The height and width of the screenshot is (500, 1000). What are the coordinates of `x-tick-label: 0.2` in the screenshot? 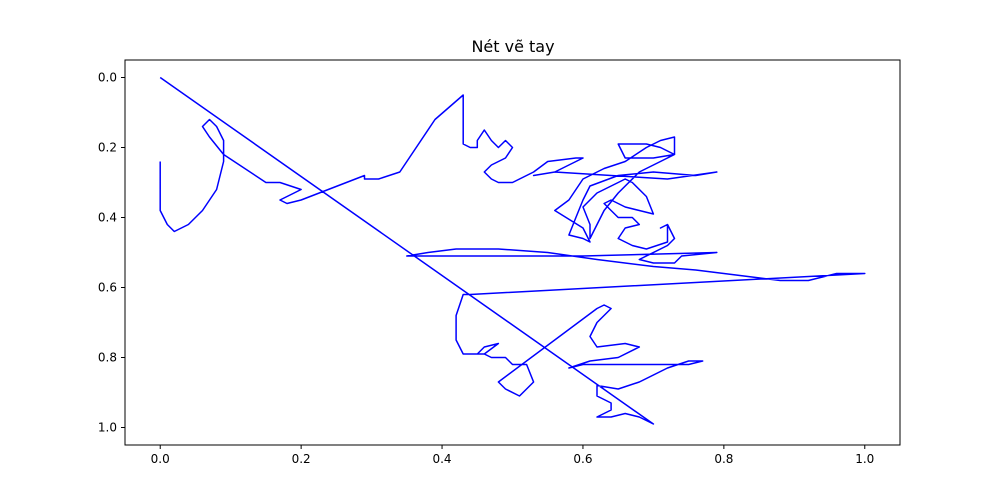 It's located at (301, 459).